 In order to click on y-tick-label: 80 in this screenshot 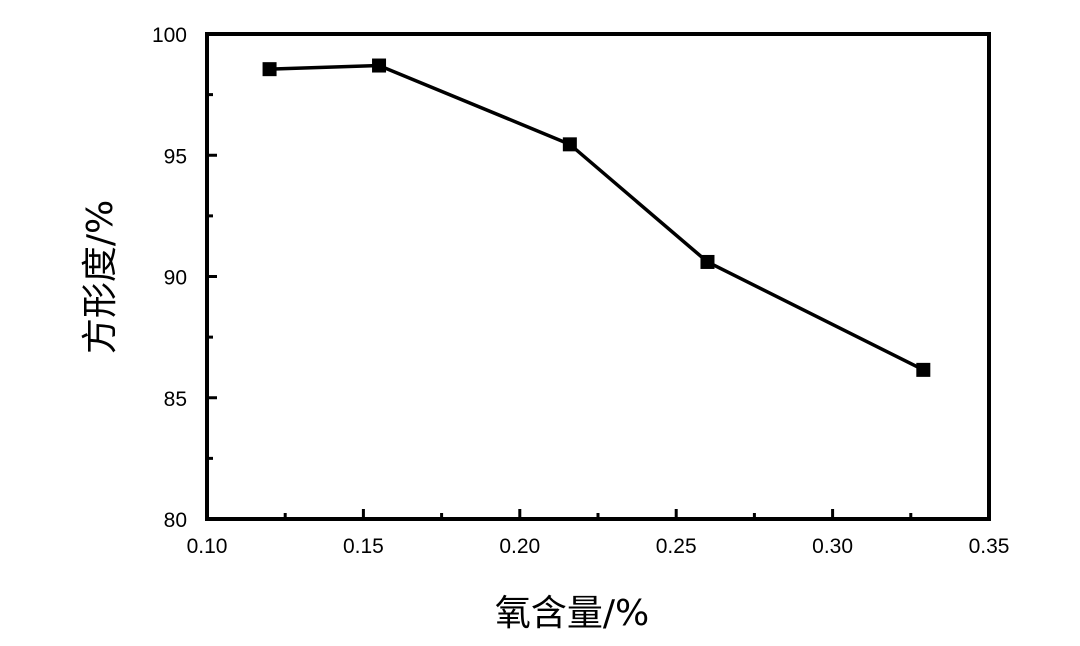, I will do `click(175, 520)`.